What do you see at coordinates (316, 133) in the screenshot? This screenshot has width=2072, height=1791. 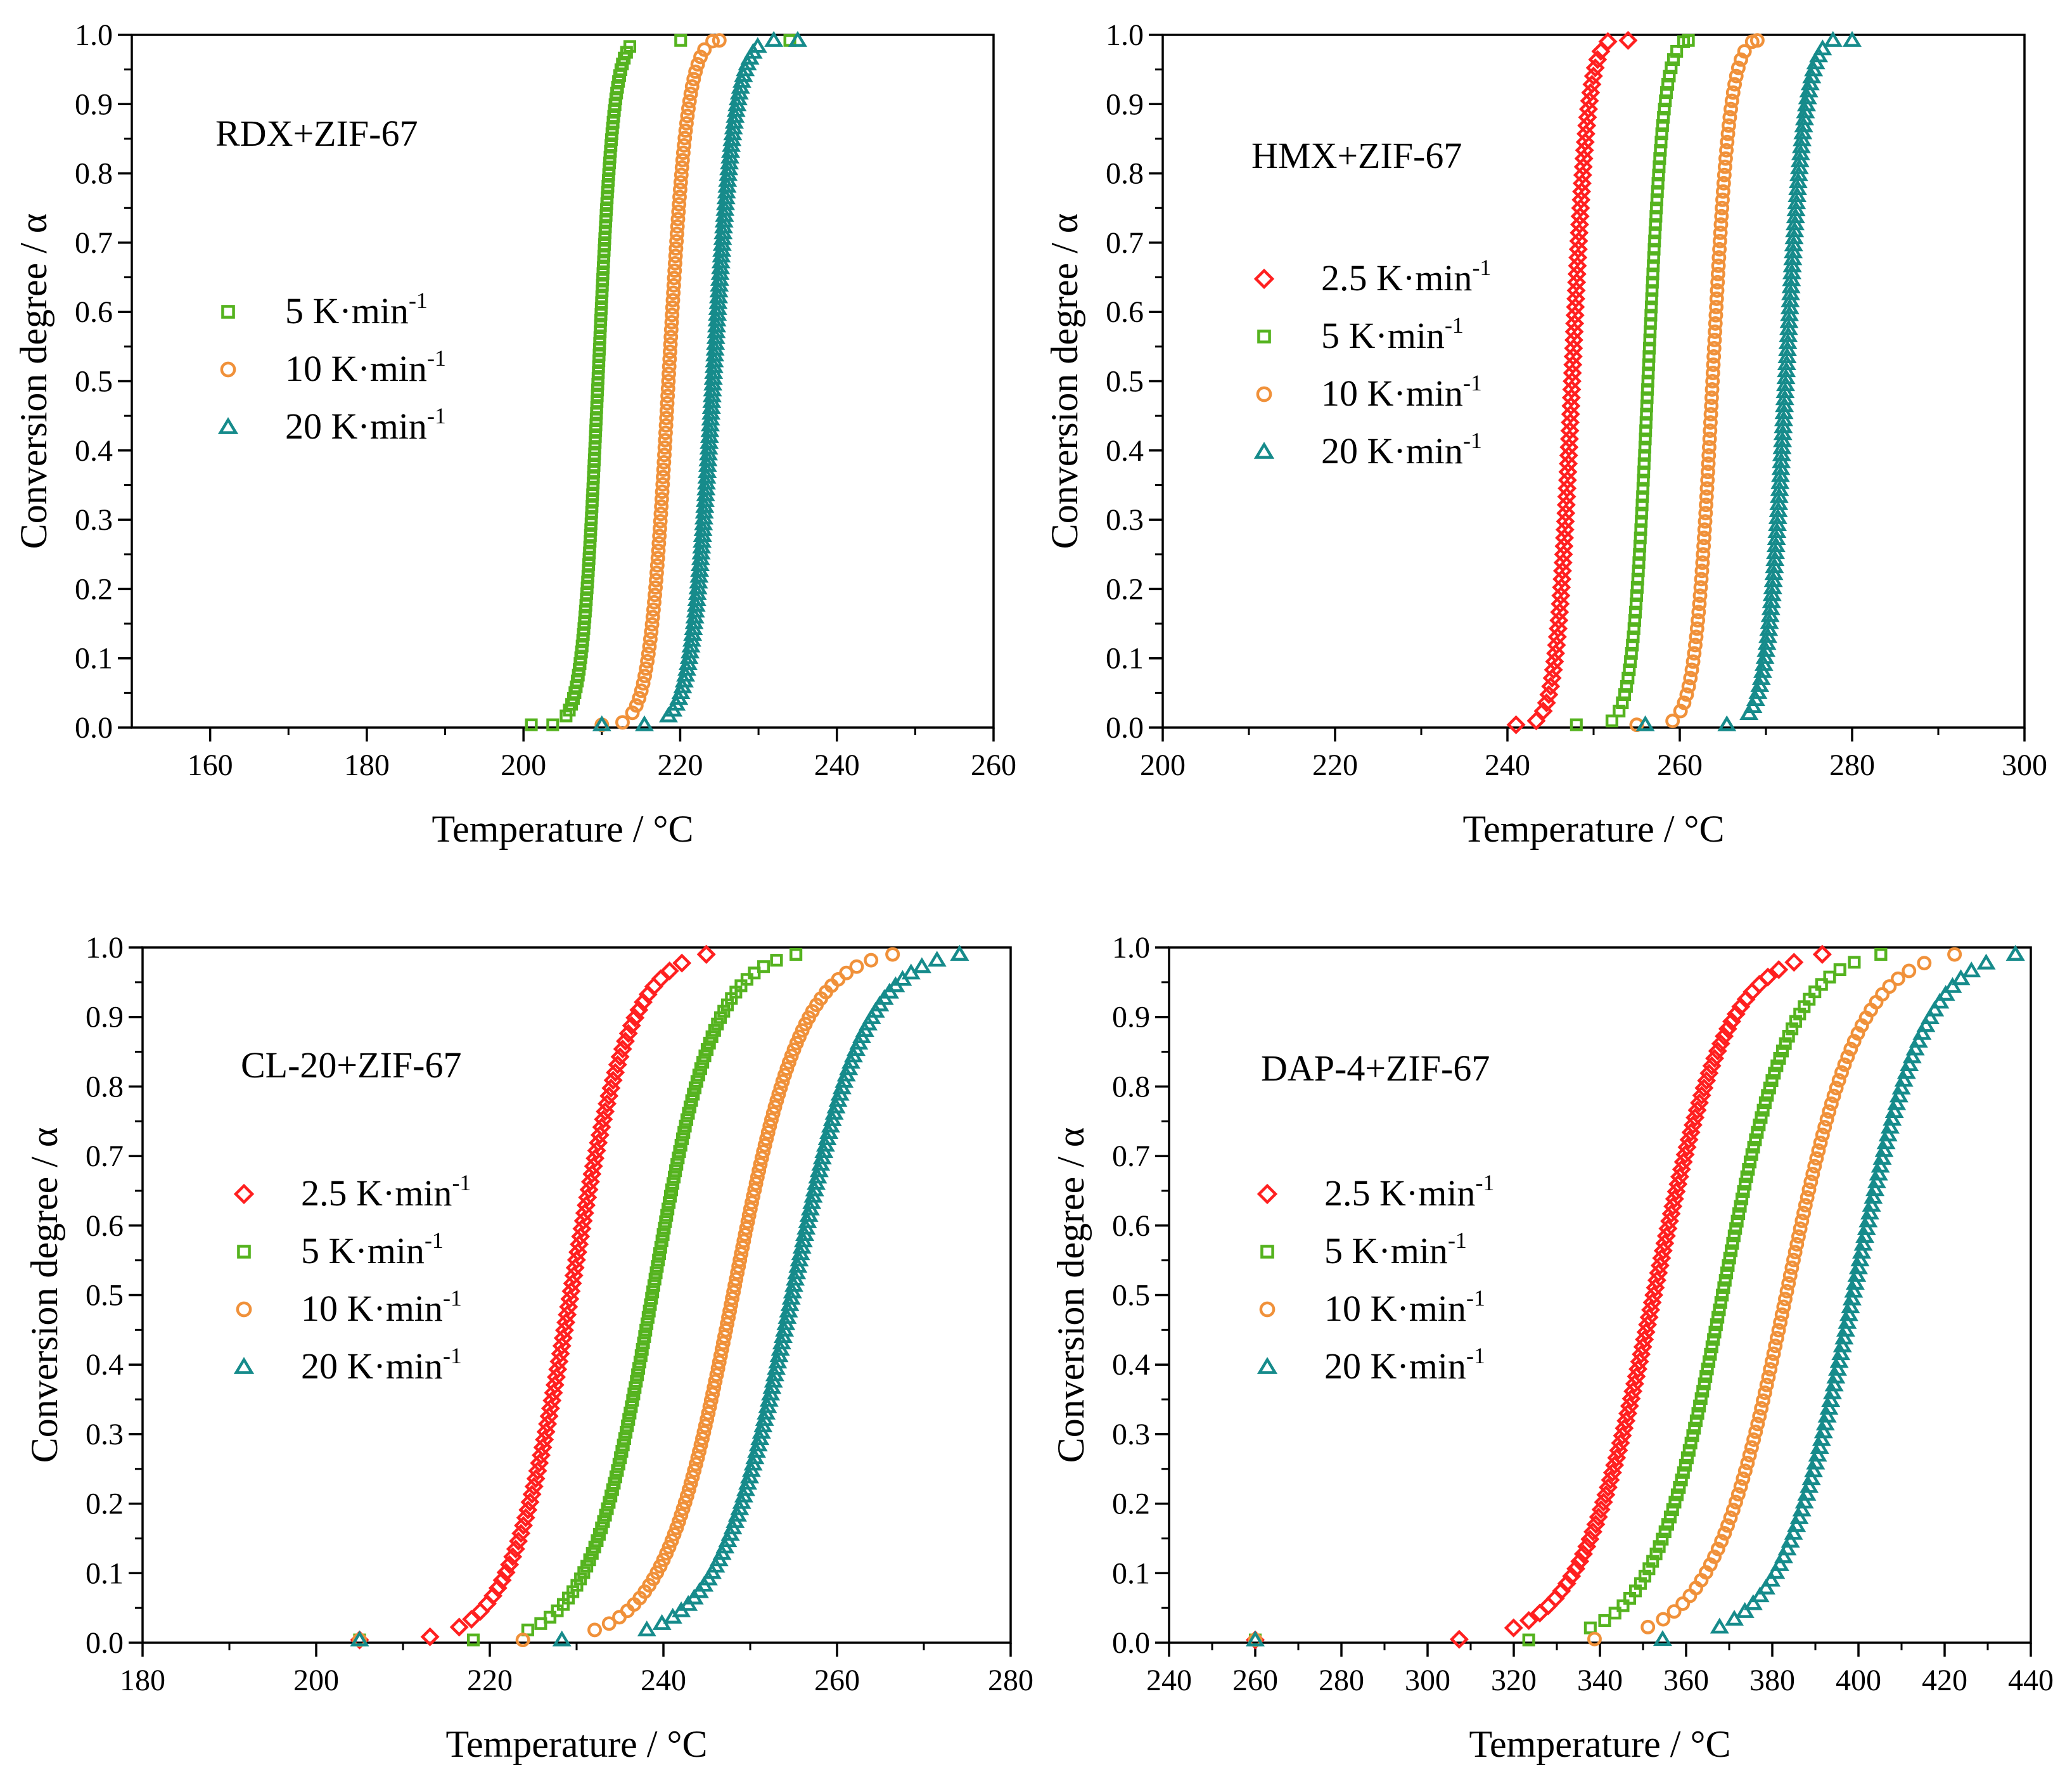 I see `panel-label: RDX+ZIF-67` at bounding box center [316, 133].